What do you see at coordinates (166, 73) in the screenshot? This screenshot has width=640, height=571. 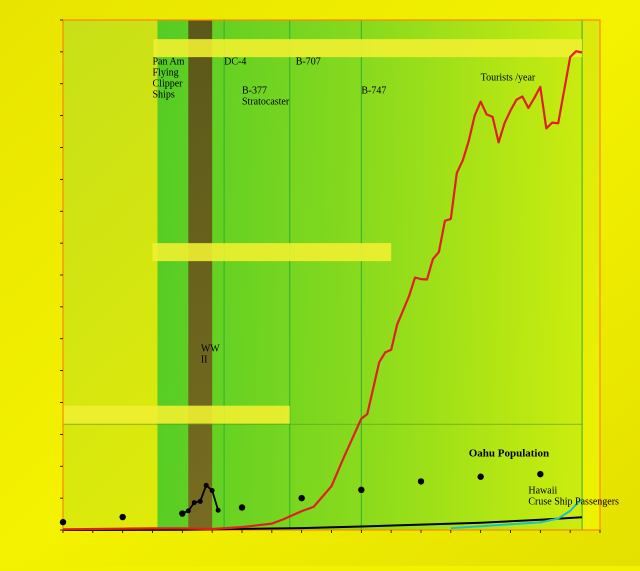 I see `annotation-line: Flying` at bounding box center [166, 73].